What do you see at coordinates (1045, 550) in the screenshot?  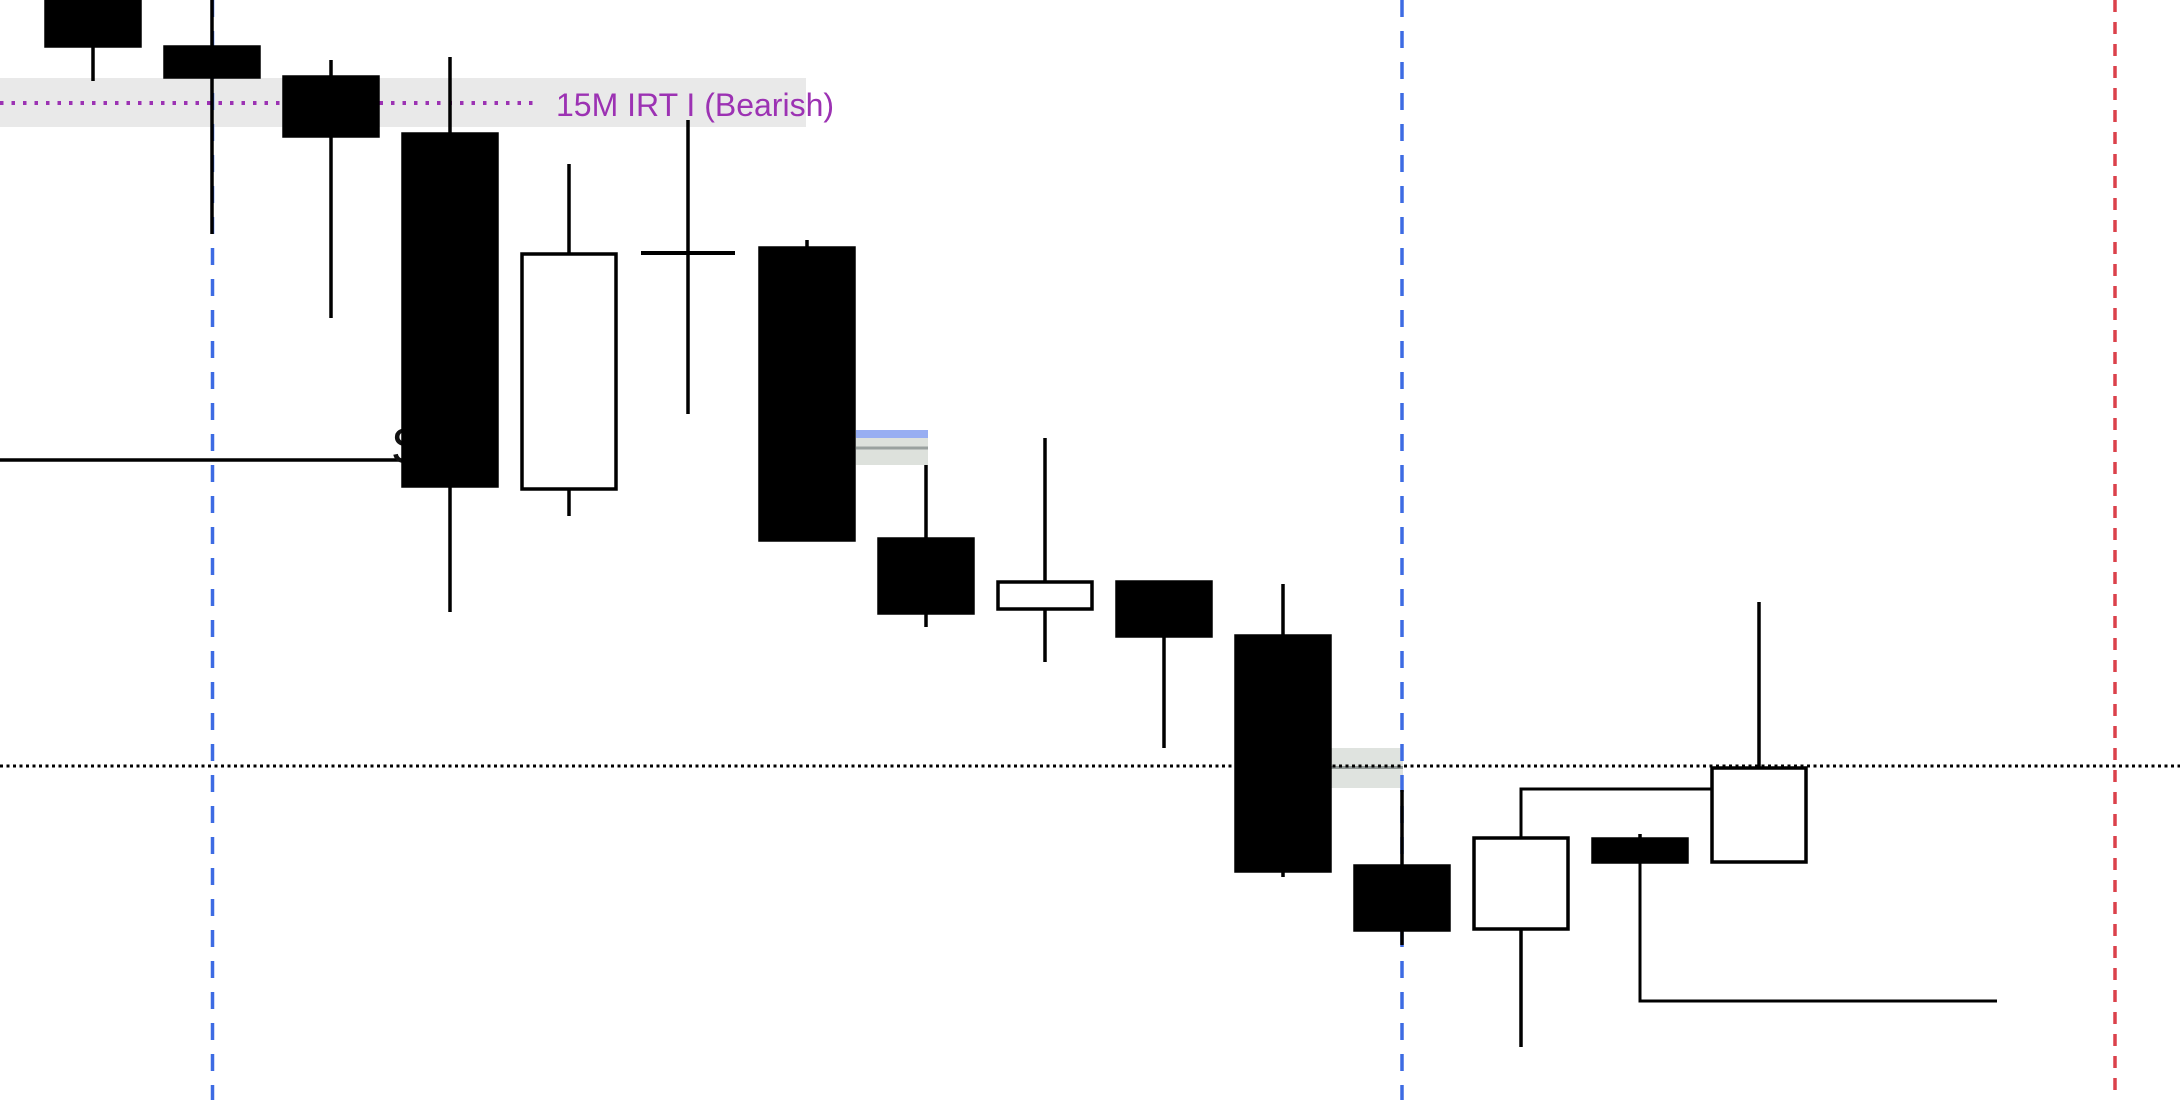 I see `candle-9-bullish` at bounding box center [1045, 550].